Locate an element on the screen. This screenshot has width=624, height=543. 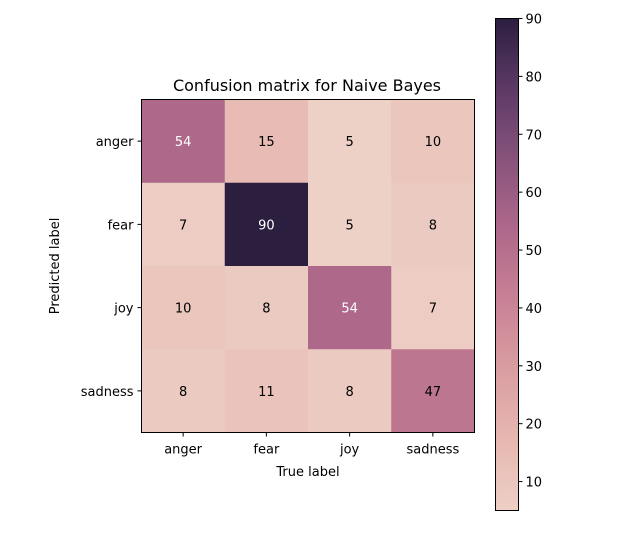
colorbar-gradient is located at coordinates (507, 264).